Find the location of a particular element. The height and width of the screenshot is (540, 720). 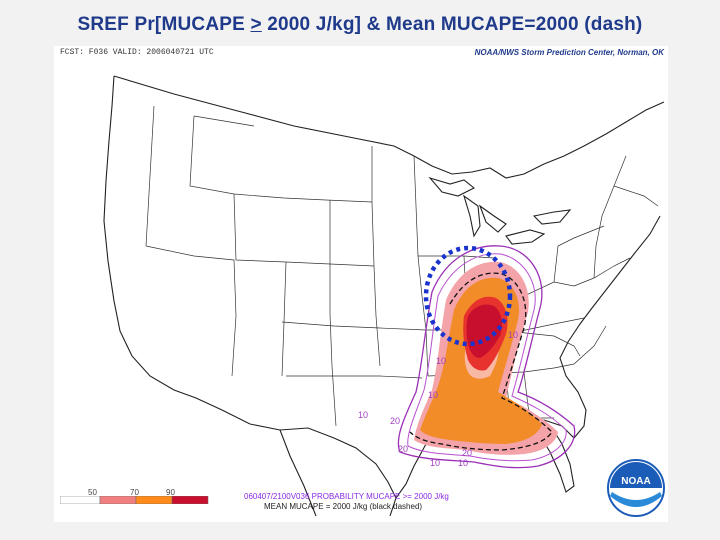

legend-label-70: 70 is located at coordinates (134, 492).